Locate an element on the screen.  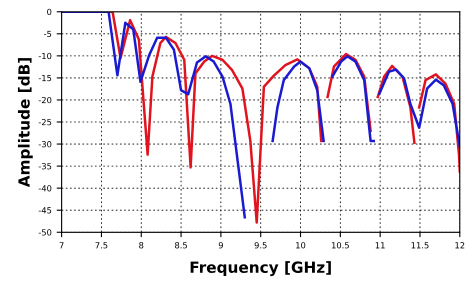
y-tick-label: -40 is located at coordinates (45, 188).